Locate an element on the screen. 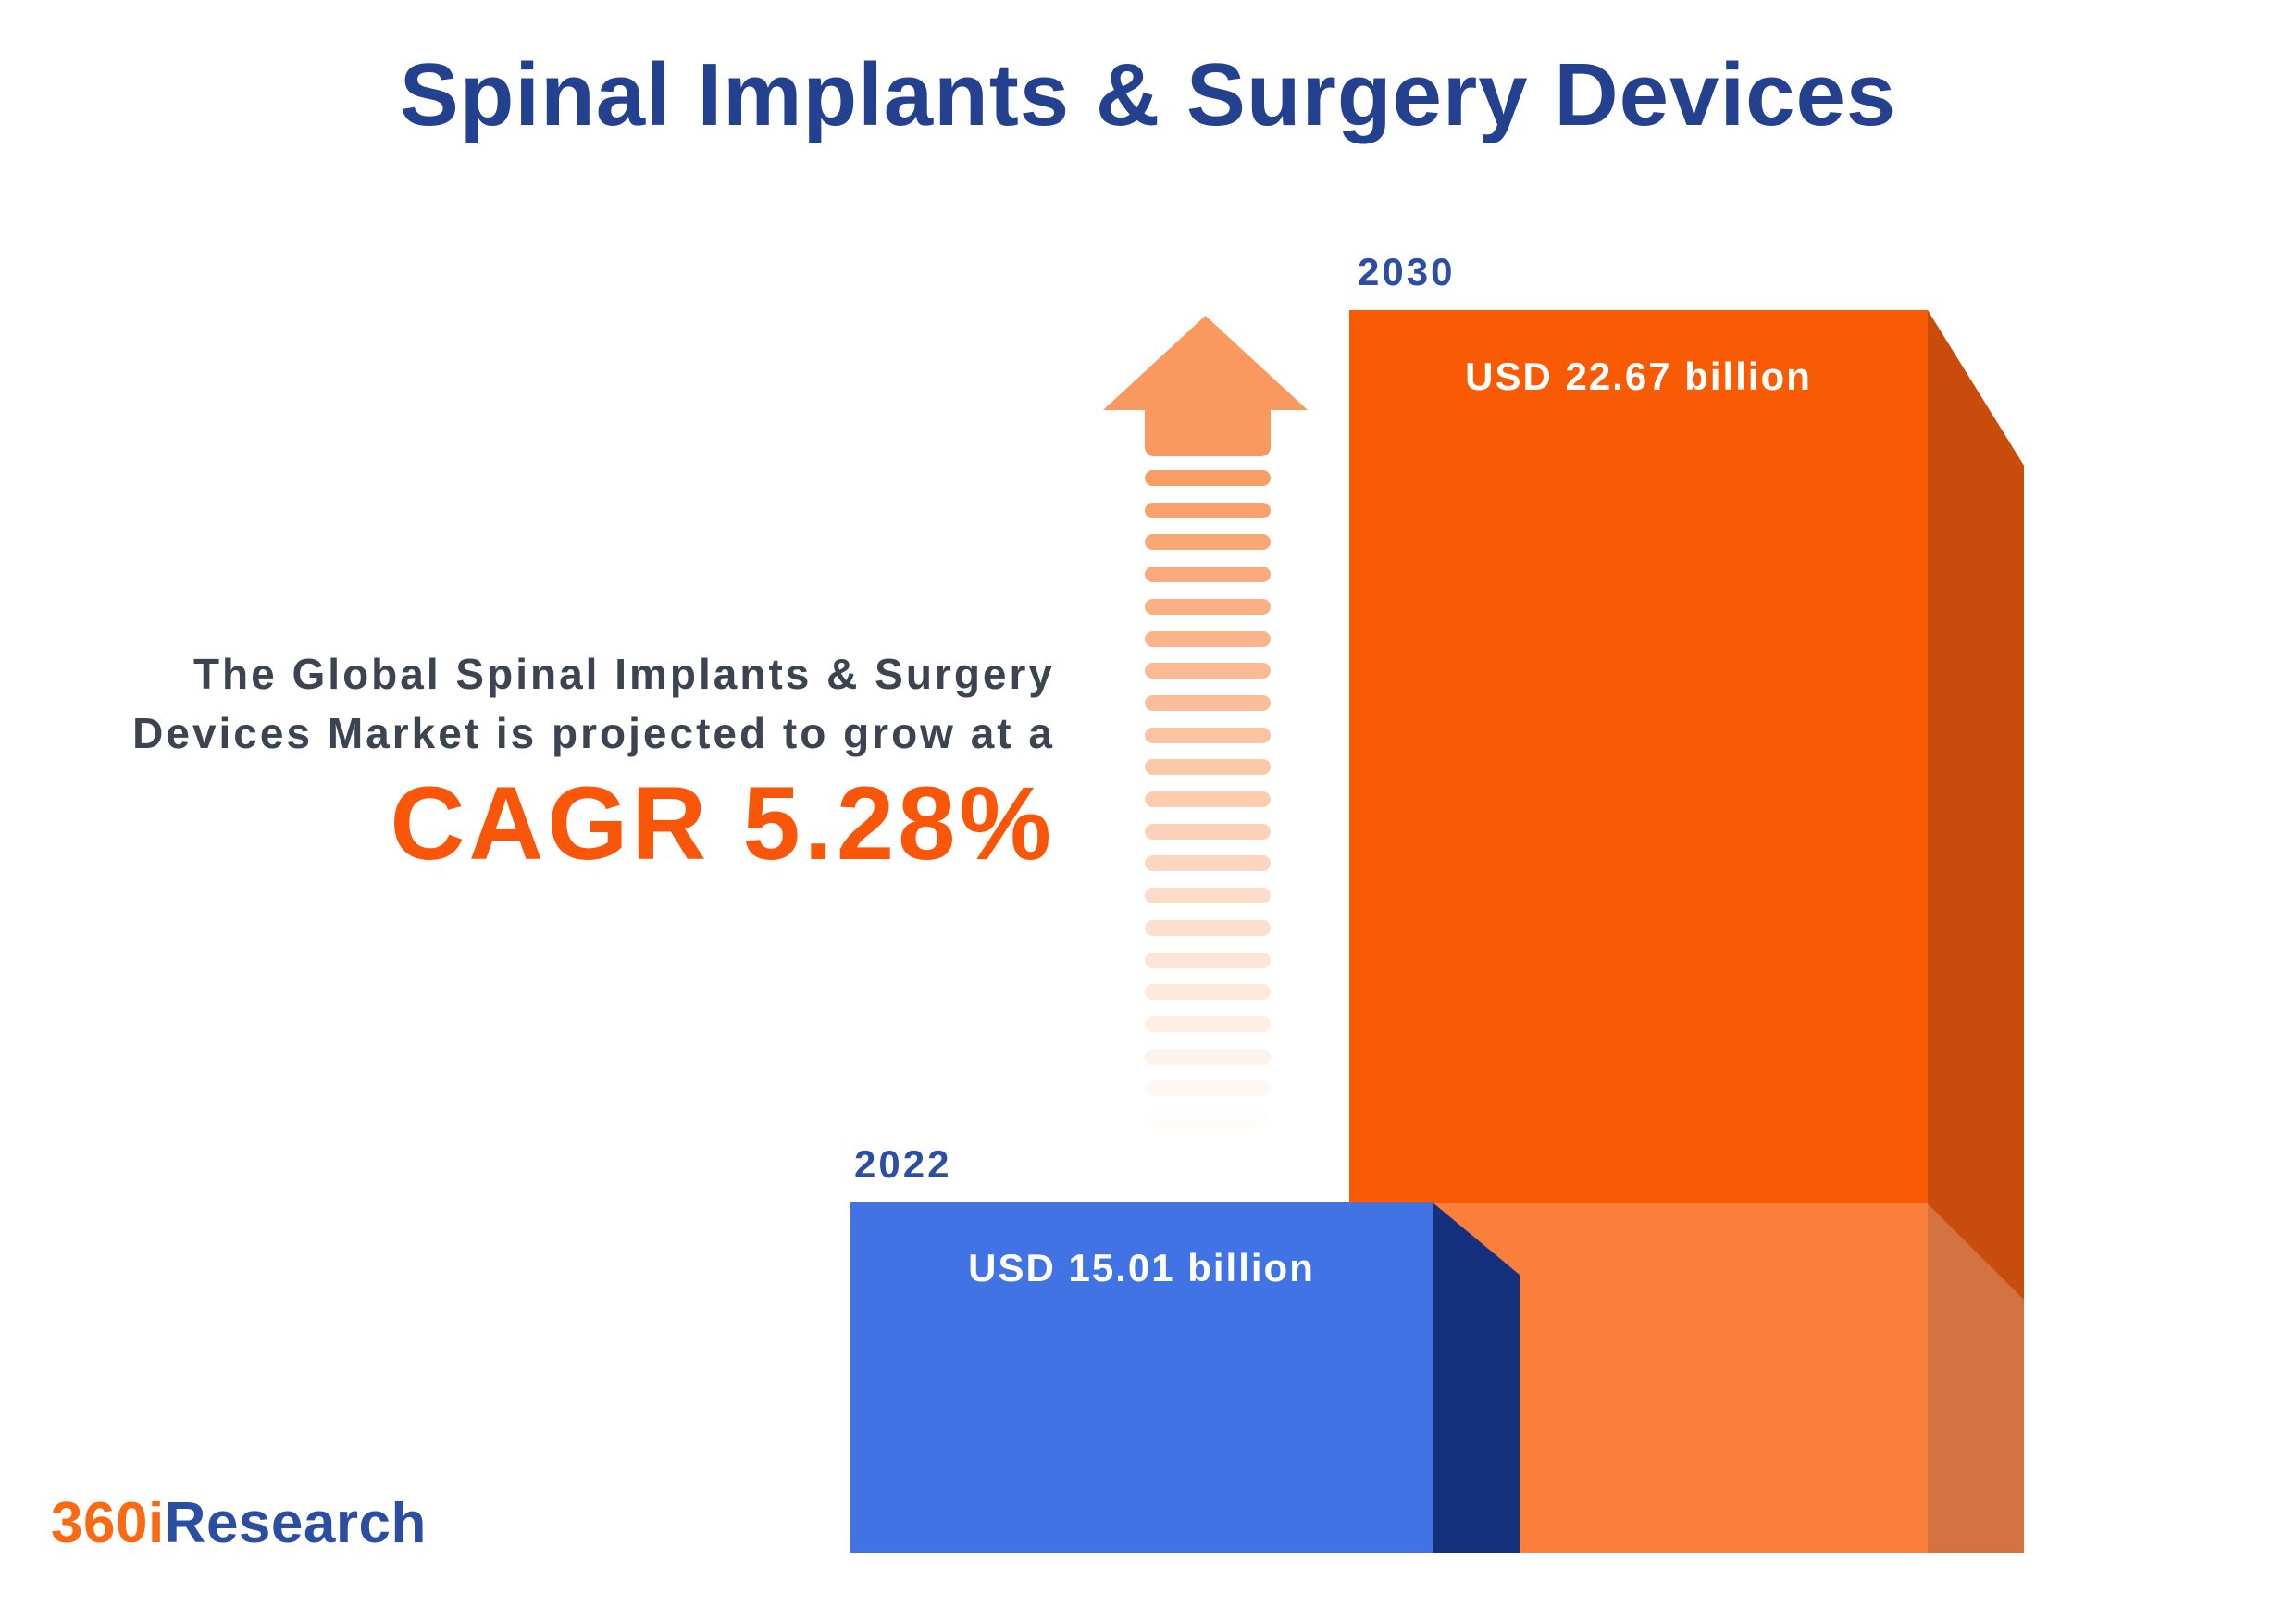 The image size is (2296, 1619). bar-2022 is located at coordinates (1141, 1377).